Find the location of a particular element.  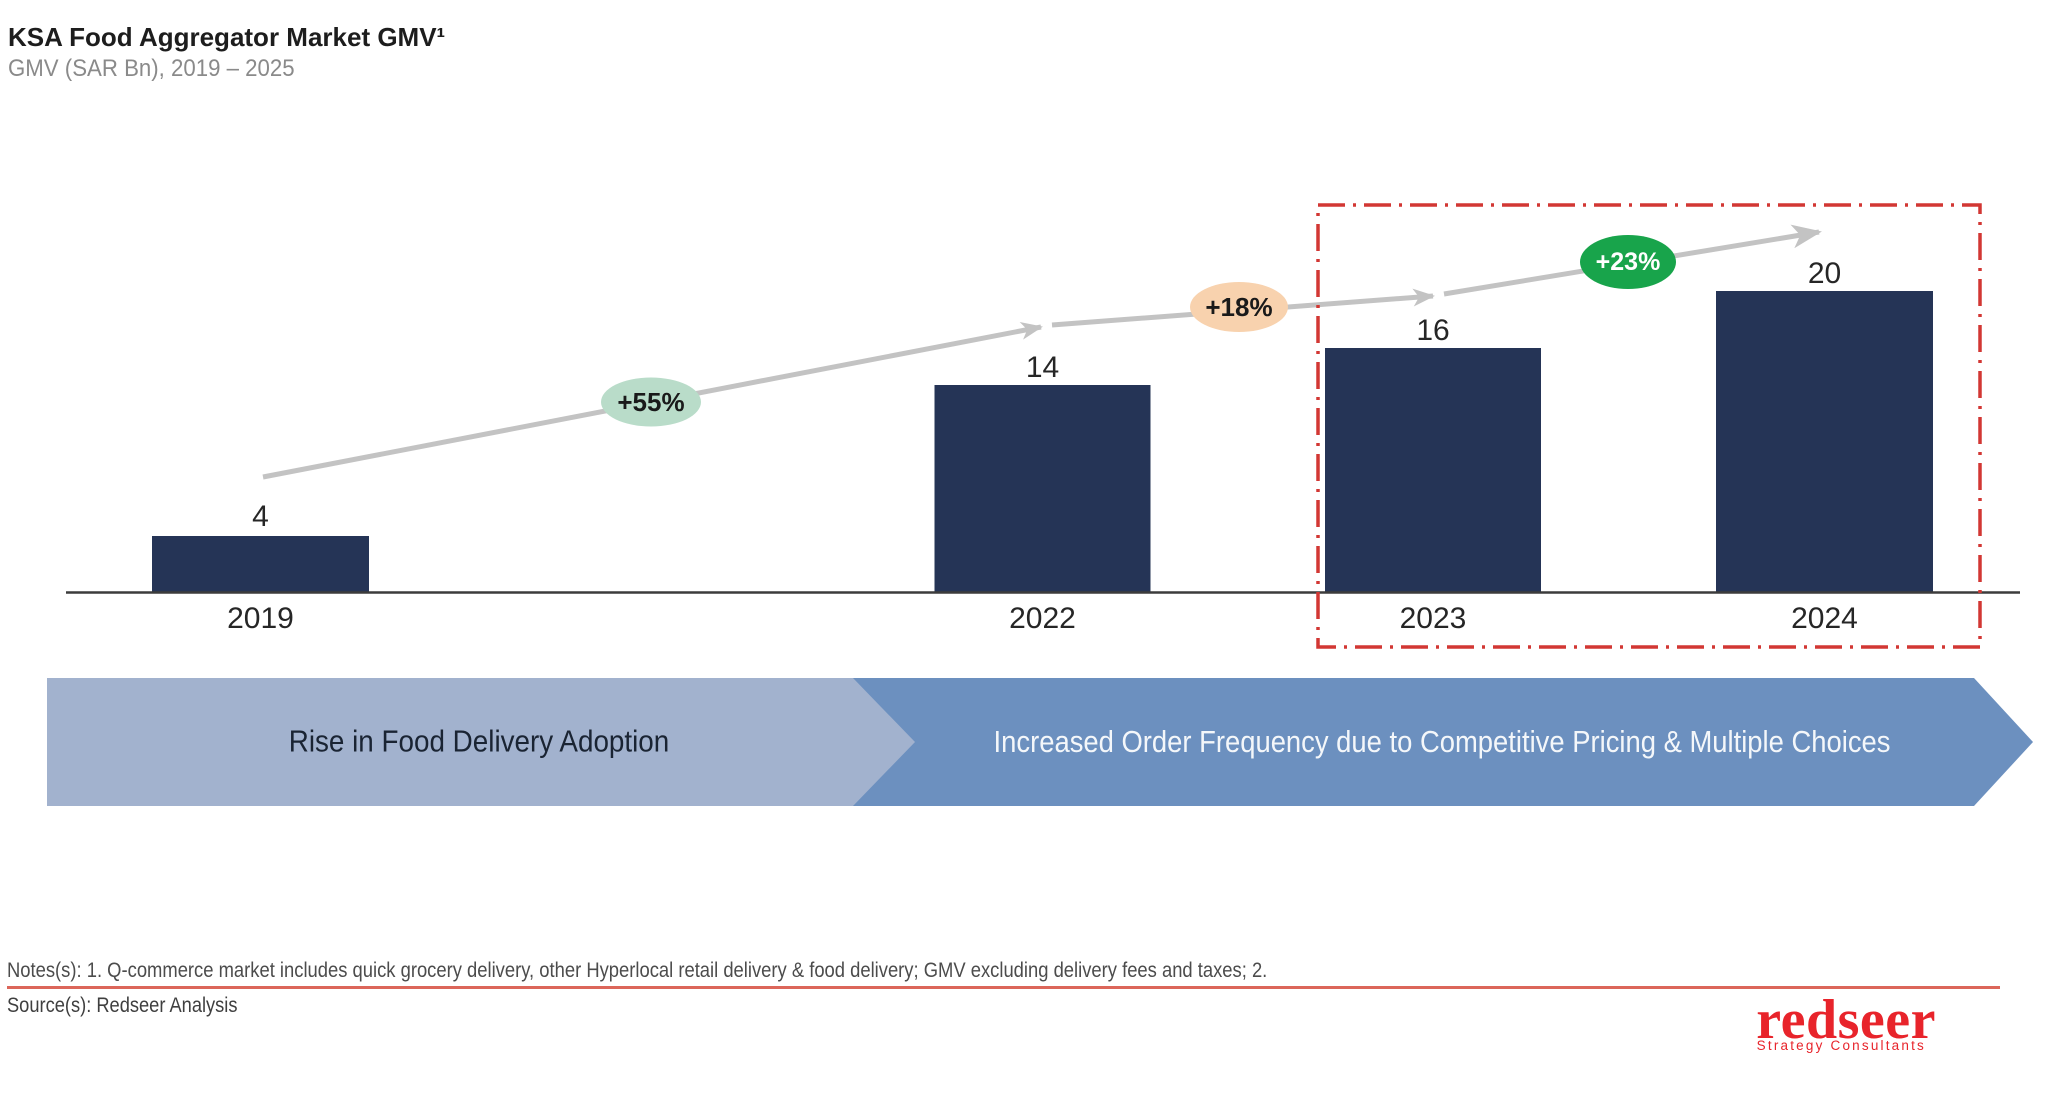

svg-text: 4 is located at coordinates (260, 516).